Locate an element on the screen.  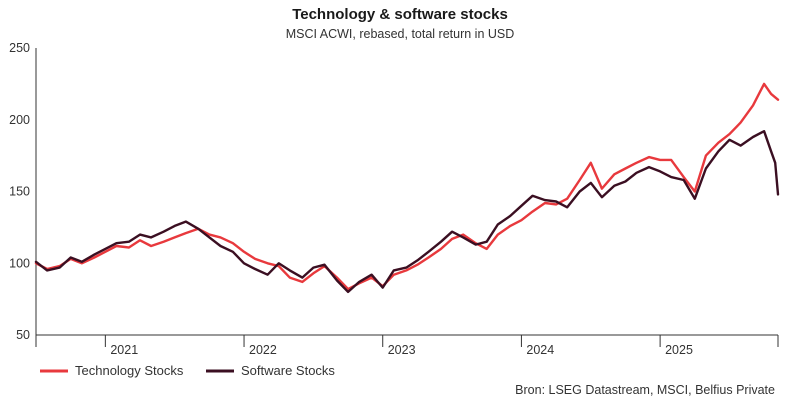
legend-label-software: Software Stocks is located at coordinates (288, 370).